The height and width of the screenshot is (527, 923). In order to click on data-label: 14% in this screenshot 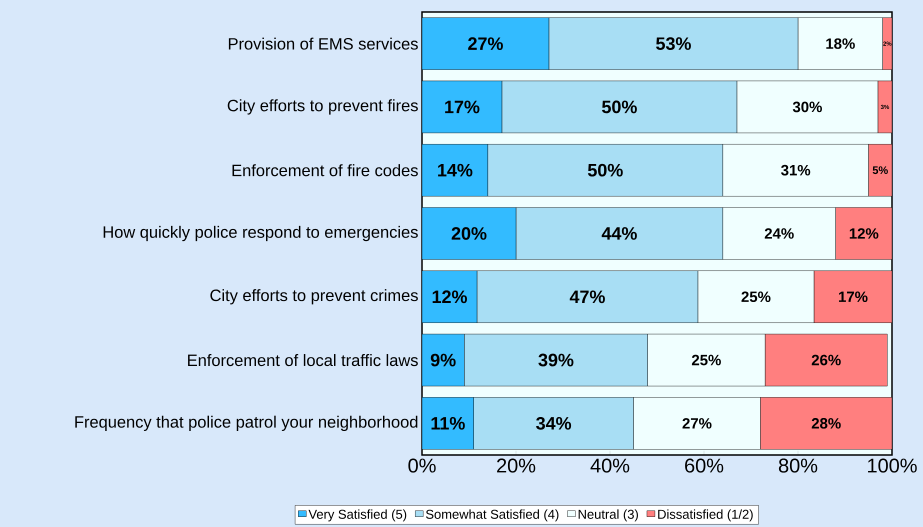, I will do `click(455, 170)`.